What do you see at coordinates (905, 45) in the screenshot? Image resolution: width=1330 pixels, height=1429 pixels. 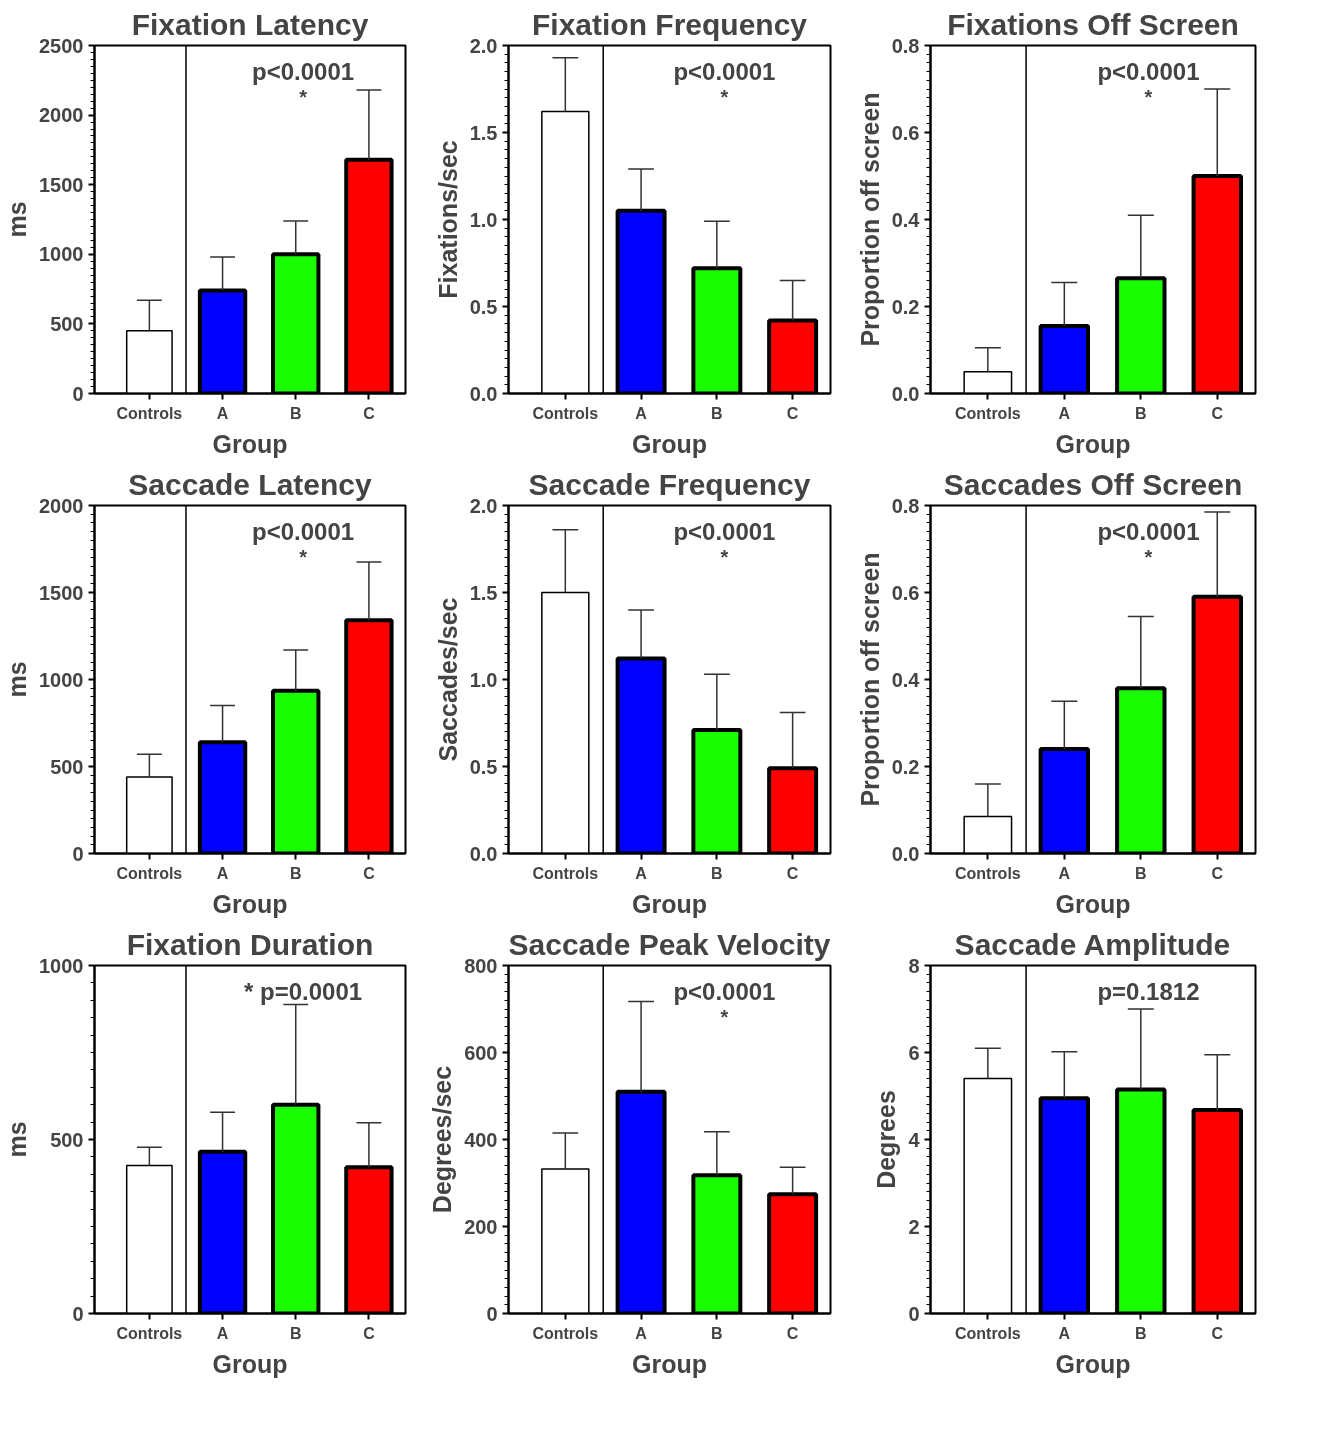 I see `y-tick-label: 0.8` at bounding box center [905, 45].